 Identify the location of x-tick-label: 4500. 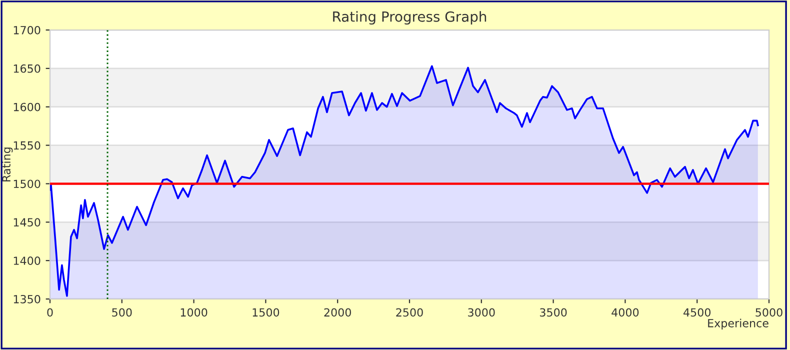
(697, 312).